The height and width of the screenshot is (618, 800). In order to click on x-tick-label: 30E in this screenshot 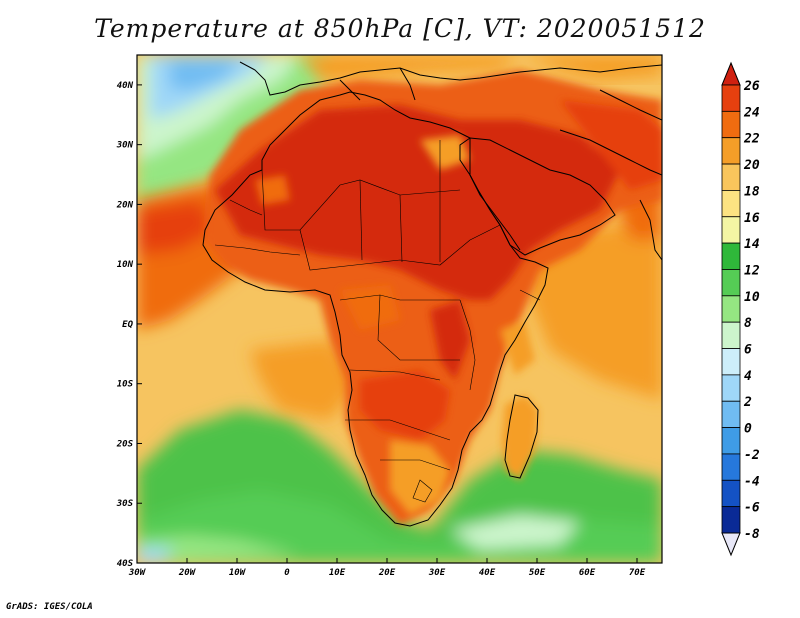, I will do `click(437, 573)`.